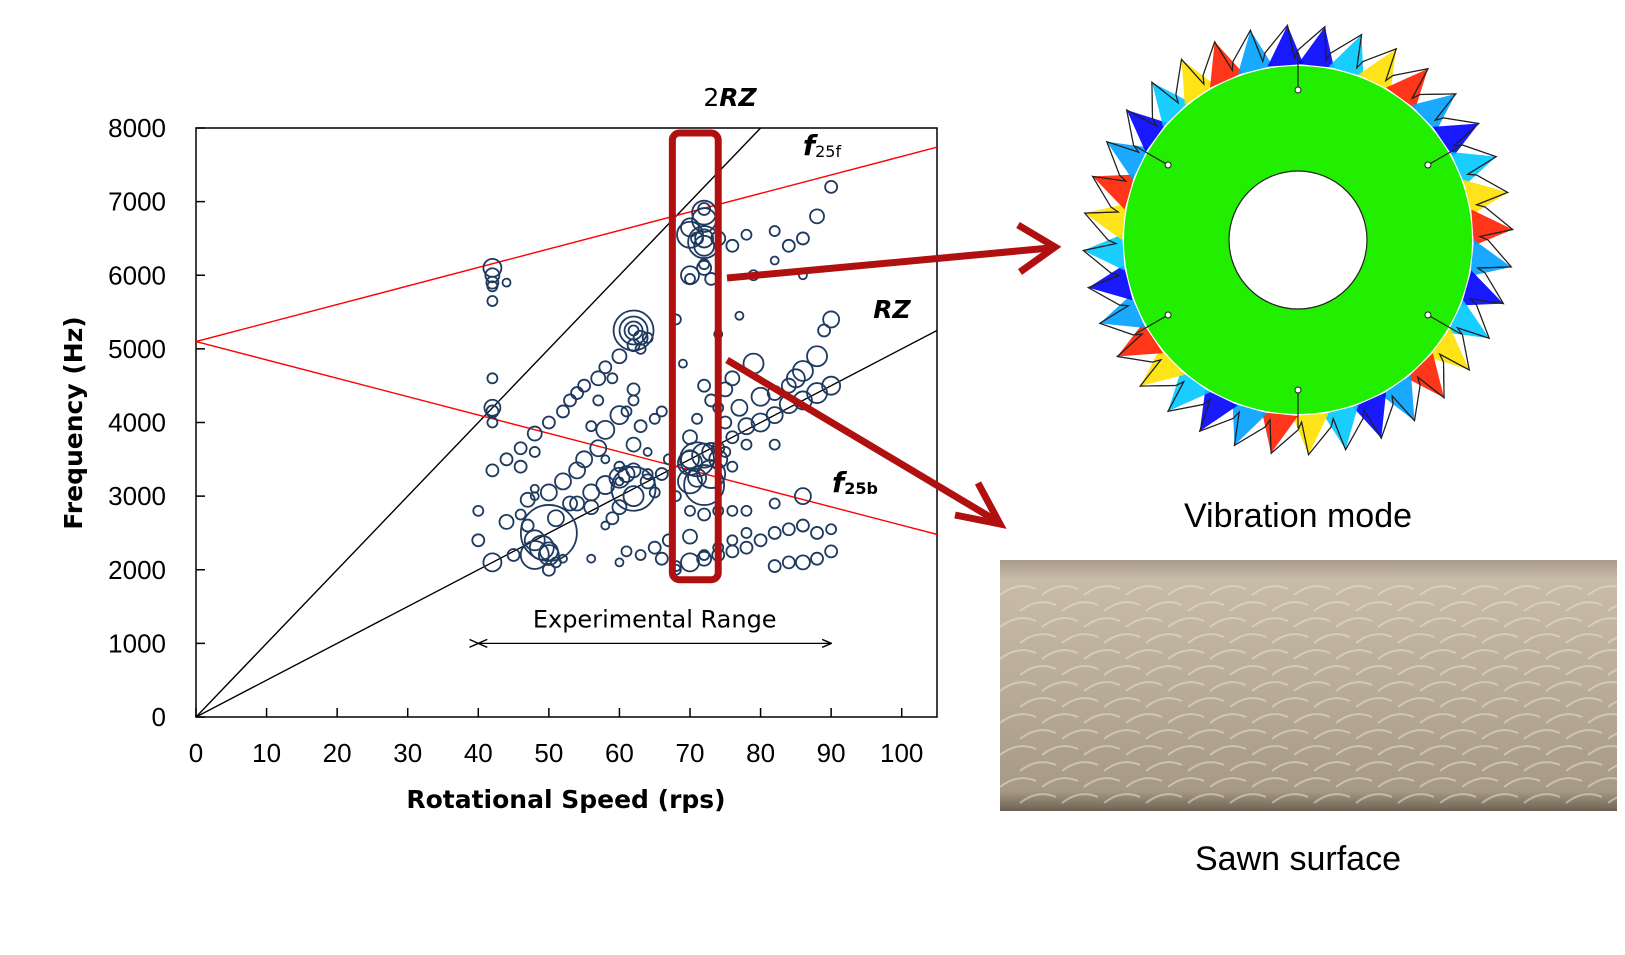  Describe the element at coordinates (861, 440) in the screenshot. I see `arrow-to-sawn-surface` at that location.